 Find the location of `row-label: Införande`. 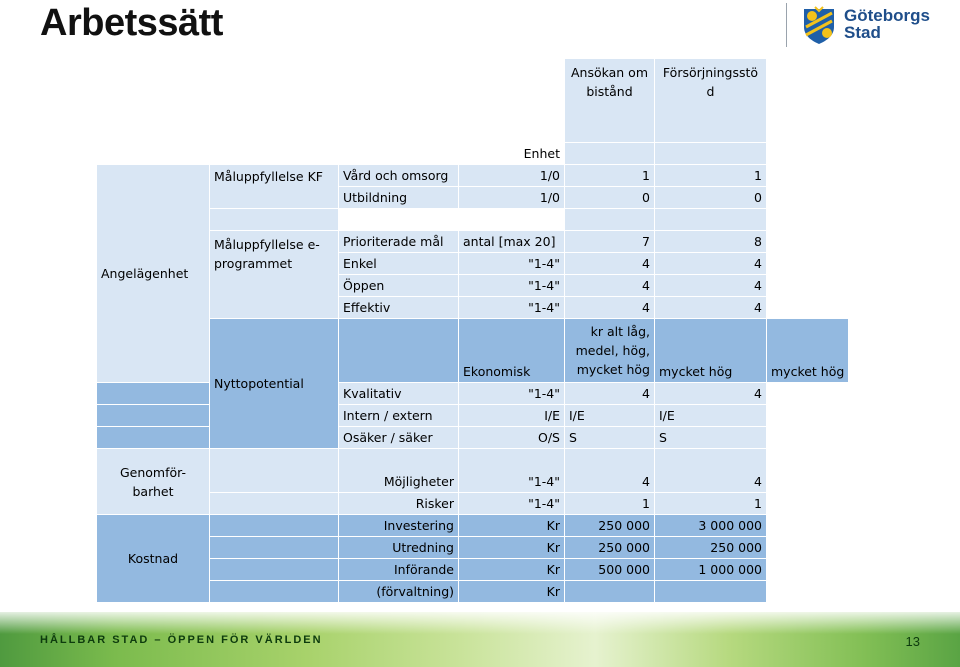

row-label: Införande is located at coordinates (398, 569).